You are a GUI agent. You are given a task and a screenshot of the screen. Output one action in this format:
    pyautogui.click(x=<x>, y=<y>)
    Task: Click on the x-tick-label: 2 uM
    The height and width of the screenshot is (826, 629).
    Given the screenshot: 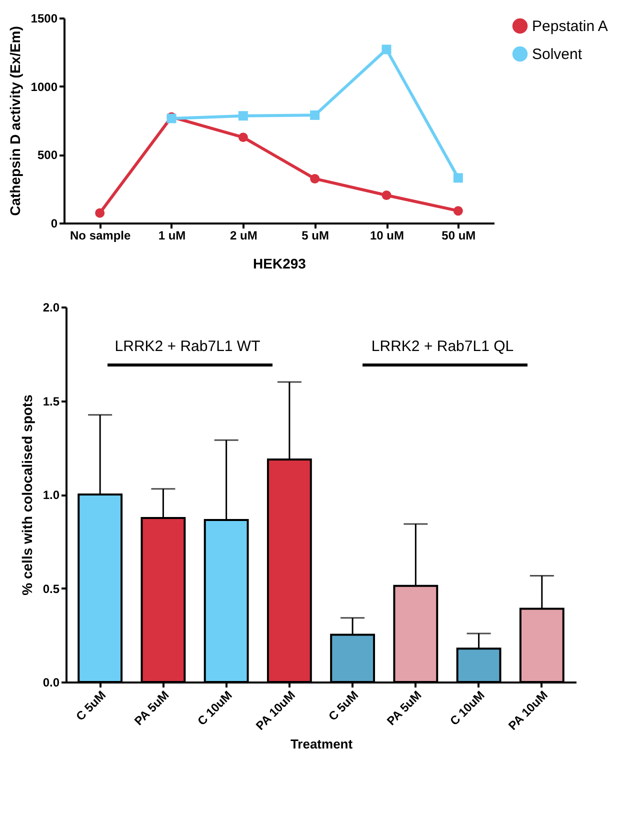 What is the action you would take?
    pyautogui.click(x=244, y=235)
    